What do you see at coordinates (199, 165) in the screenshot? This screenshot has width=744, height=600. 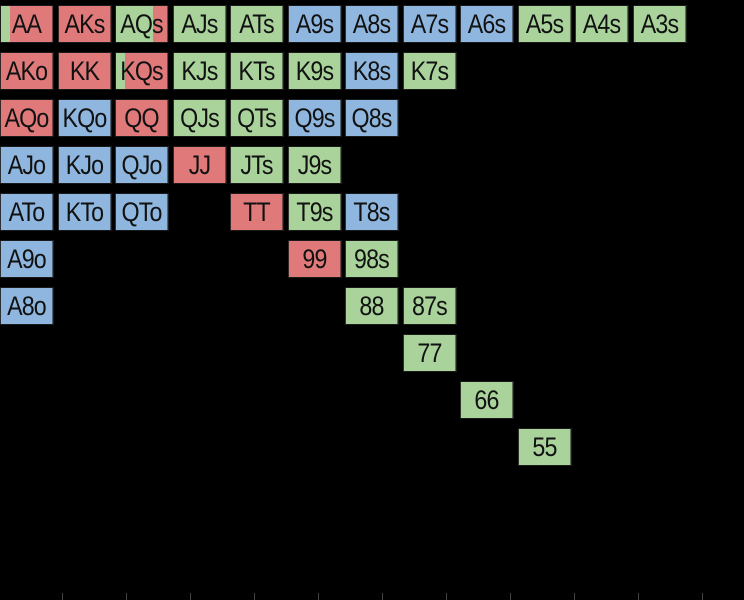 I see `hand-cell: JJ` at bounding box center [199, 165].